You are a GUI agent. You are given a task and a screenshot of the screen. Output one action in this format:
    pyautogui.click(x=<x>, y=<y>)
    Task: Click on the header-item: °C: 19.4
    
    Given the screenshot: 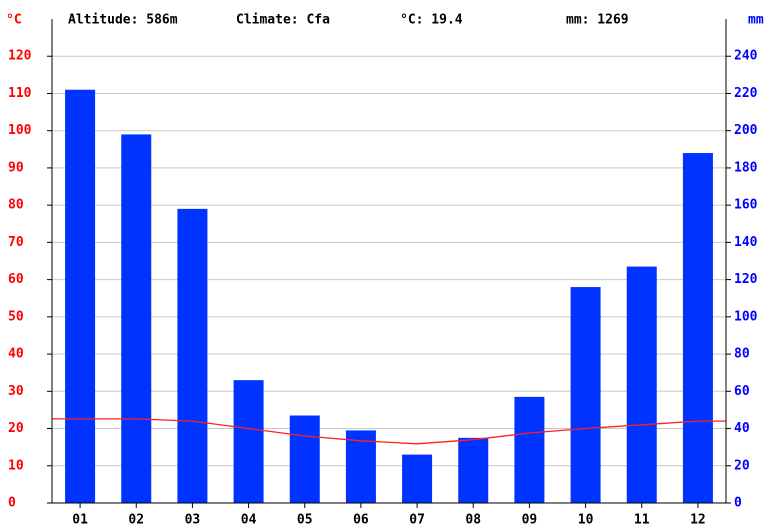 What is the action you would take?
    pyautogui.click(x=431, y=20)
    